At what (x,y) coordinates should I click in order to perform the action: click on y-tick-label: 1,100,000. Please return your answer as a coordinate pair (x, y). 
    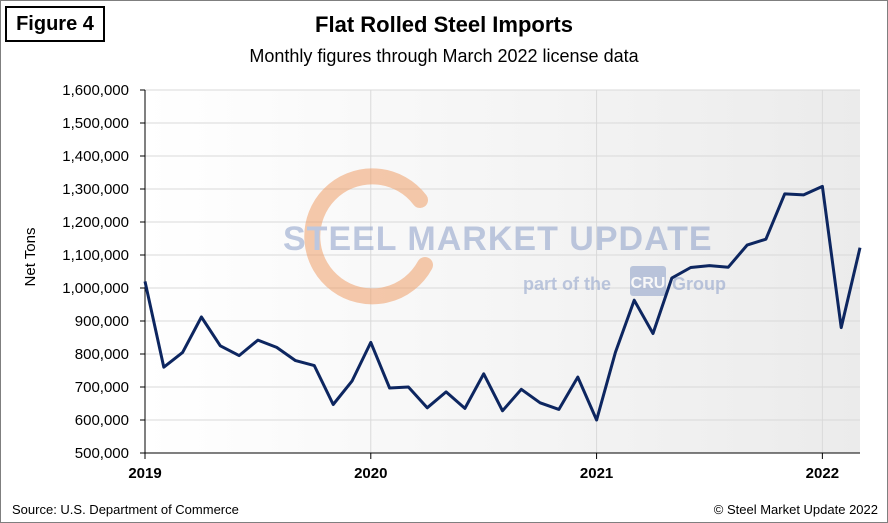
    Looking at the image, I should click on (95, 255).